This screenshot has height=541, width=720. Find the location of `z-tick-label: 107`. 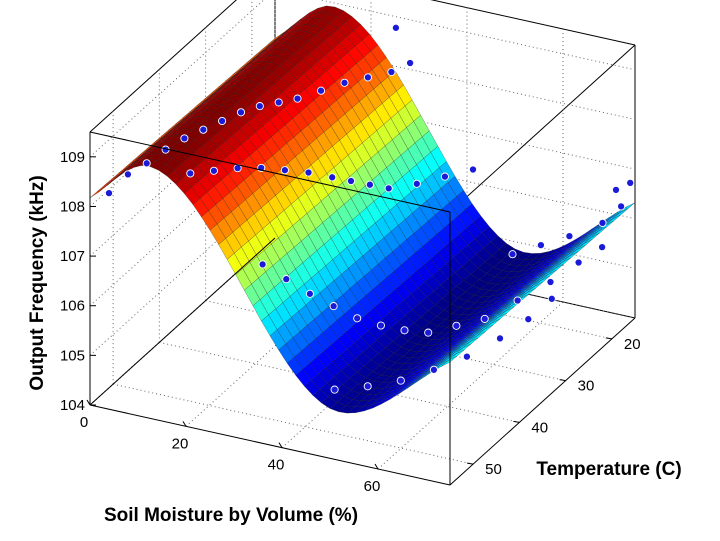

z-tick-label: 107 is located at coordinates (72, 256).